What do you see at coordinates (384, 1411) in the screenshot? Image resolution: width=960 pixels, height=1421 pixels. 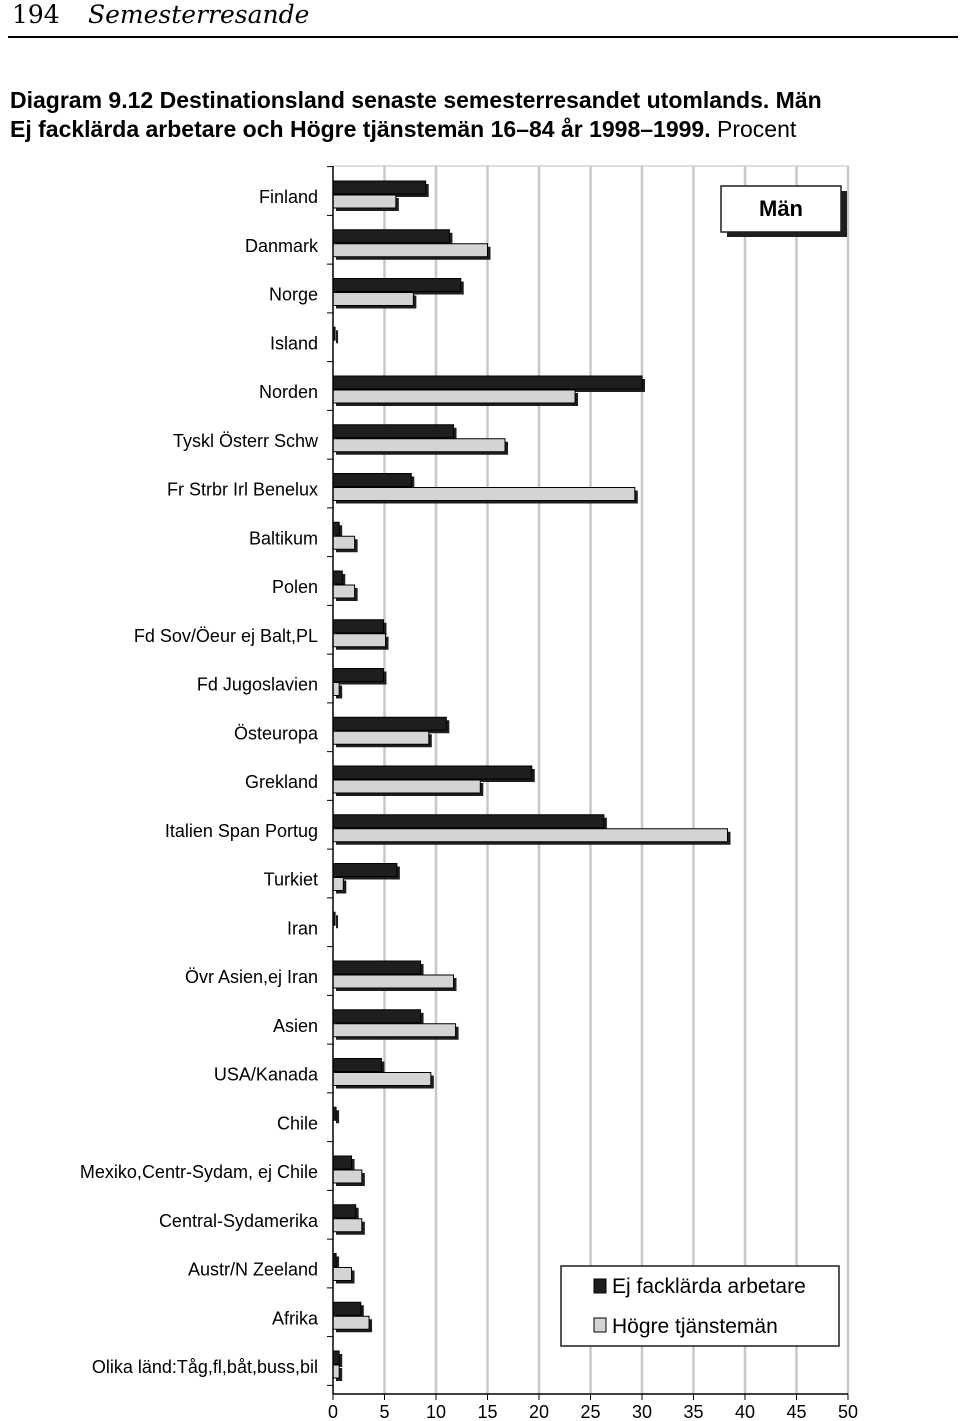 I see `x-tick-label: 5` at bounding box center [384, 1411].